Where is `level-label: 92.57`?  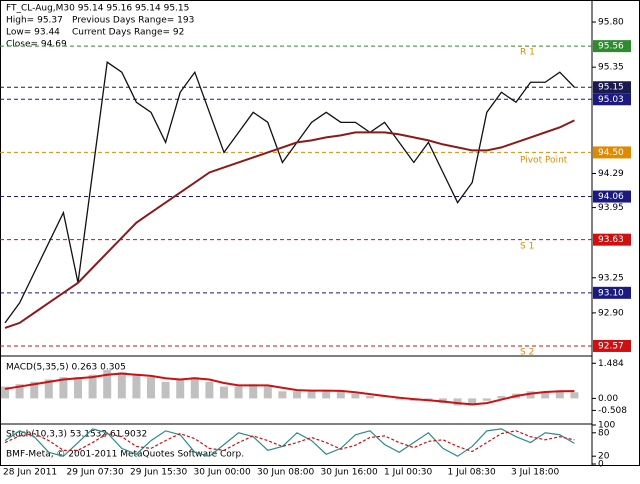
level-label: 92.57 is located at coordinates (611, 346).